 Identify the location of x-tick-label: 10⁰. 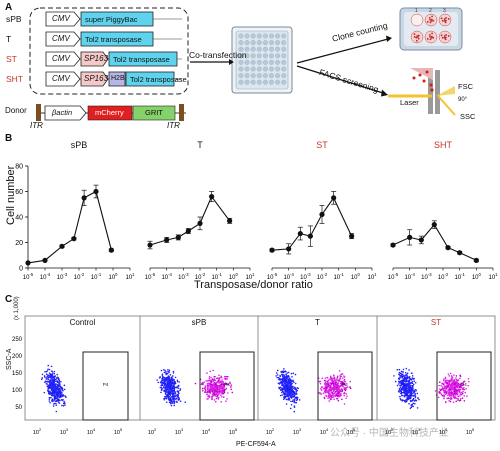
(113, 276).